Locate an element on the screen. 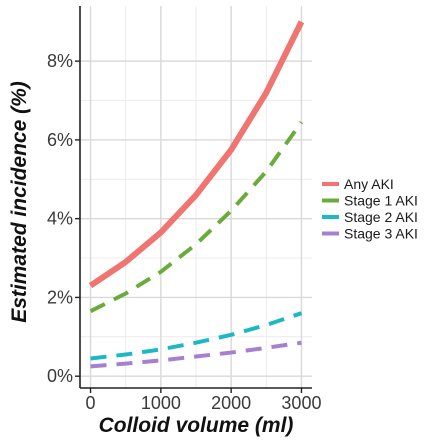  y-tick-label: 8% is located at coordinates (60, 61).